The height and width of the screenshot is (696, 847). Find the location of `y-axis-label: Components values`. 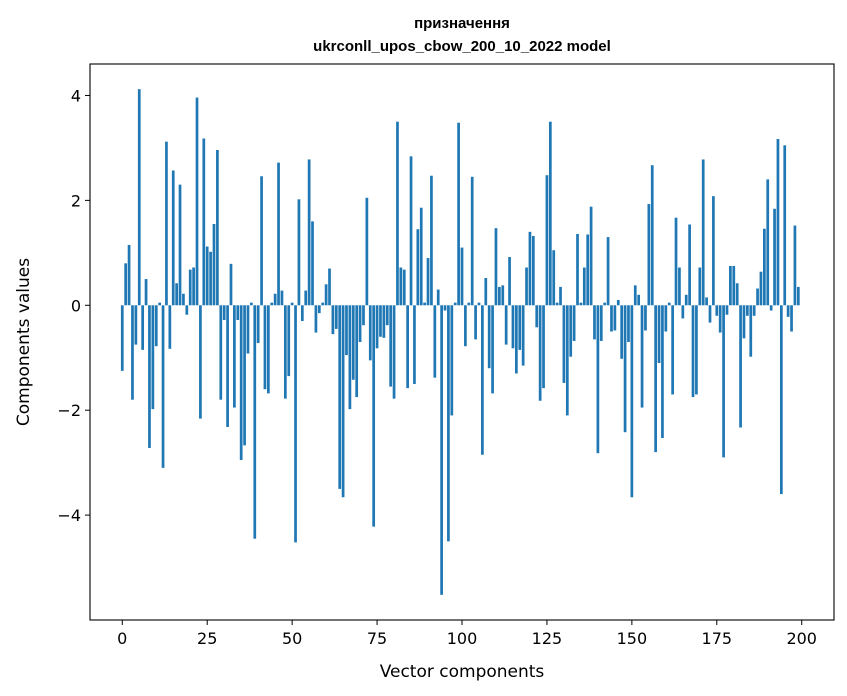

y-axis-label: Components values is located at coordinates (24, 342).